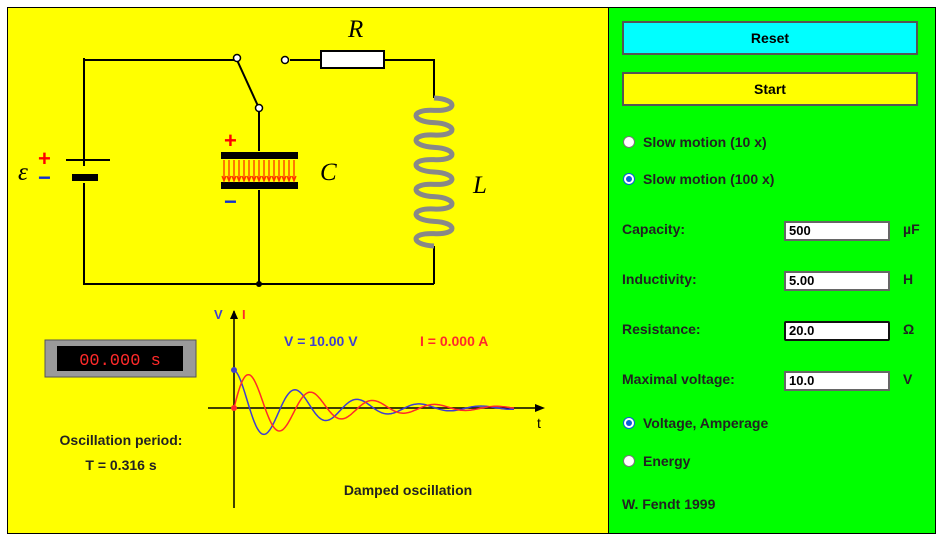  I want to click on capacitor-symbol, so click(259, 170).